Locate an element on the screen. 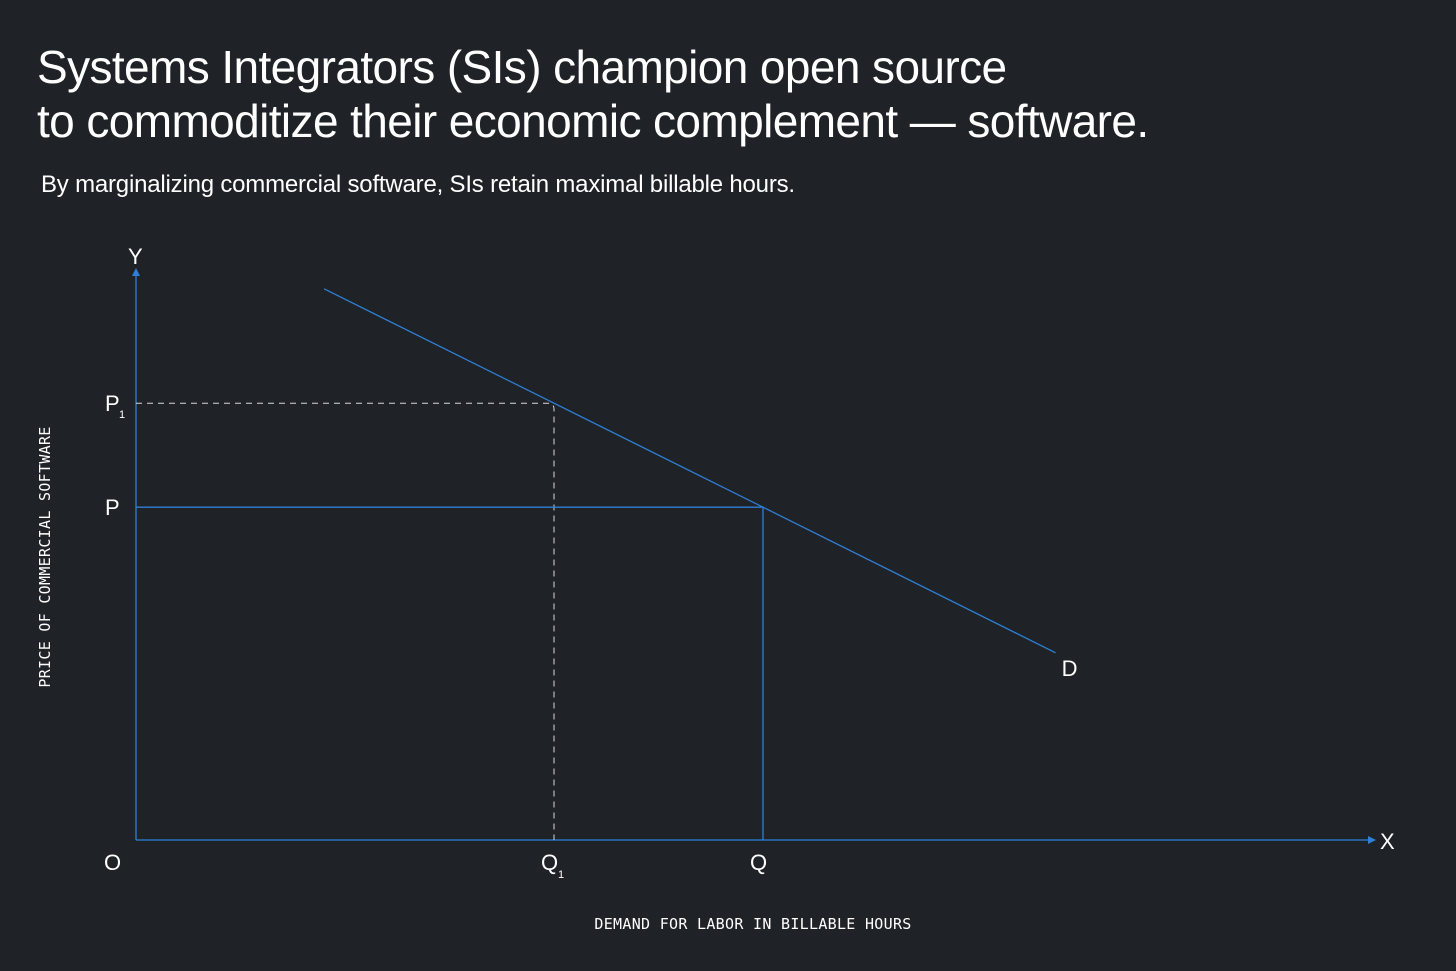 Image resolution: width=1456 pixels, height=971 pixels. x-tick-label-2: Q is located at coordinates (758, 862).